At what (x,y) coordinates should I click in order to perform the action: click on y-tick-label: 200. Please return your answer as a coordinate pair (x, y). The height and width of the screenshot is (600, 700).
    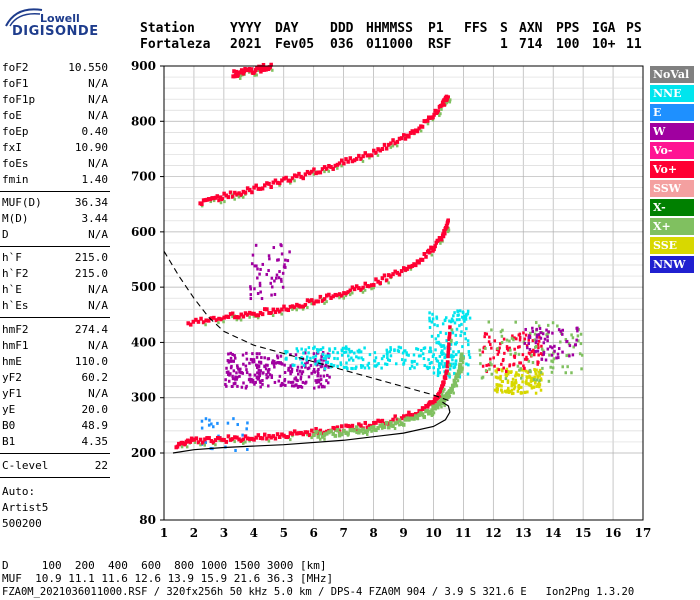
    Looking at the image, I should click on (143, 453).